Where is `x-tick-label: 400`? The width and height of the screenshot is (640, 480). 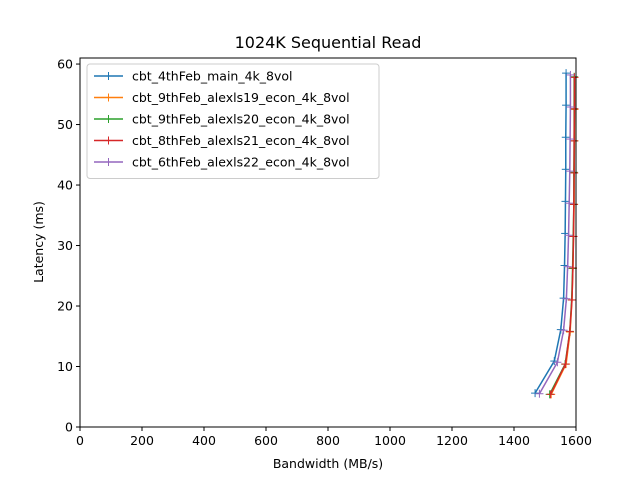
x-tick-label: 400 is located at coordinates (204, 440).